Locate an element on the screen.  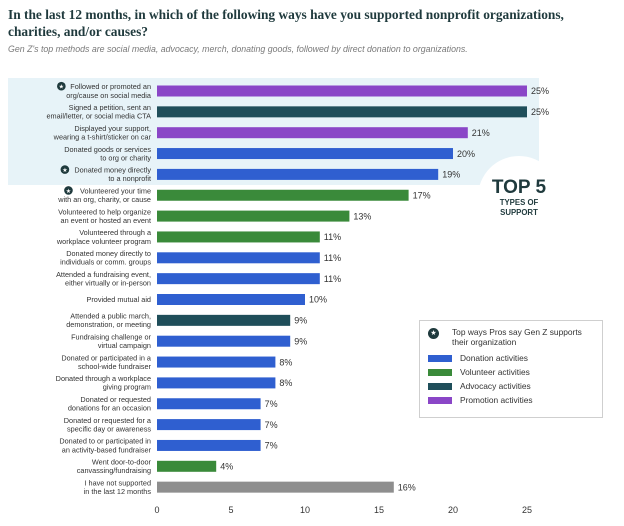
x-tick-label: 15 is located at coordinates (379, 510).